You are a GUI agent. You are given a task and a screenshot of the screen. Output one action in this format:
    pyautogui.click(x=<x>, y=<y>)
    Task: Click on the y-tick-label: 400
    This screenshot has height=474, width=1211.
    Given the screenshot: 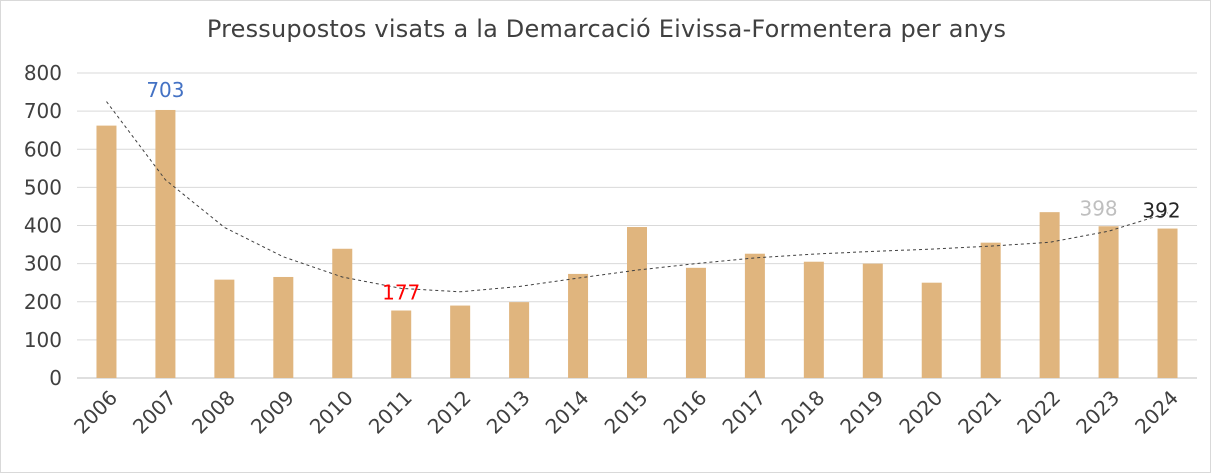 What is the action you would take?
    pyautogui.click(x=43, y=226)
    